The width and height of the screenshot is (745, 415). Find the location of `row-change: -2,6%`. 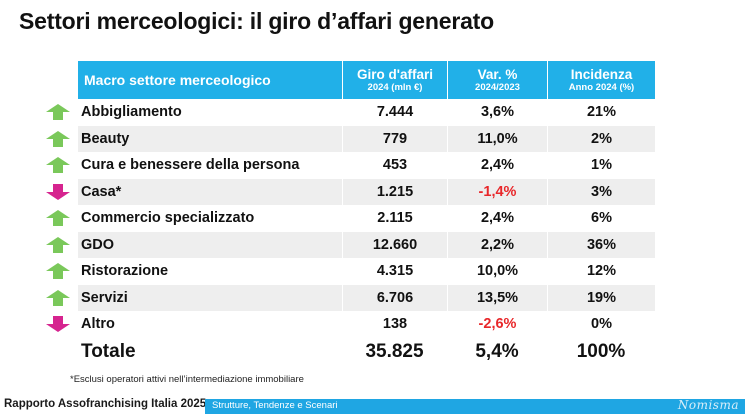

row-change: -2,6% is located at coordinates (497, 324).